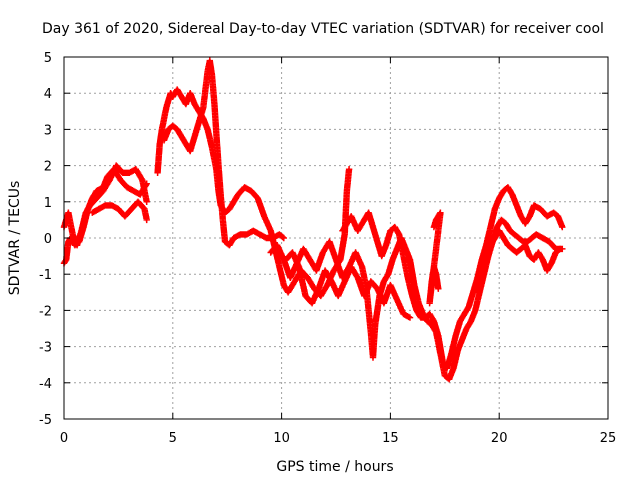 Image resolution: width=640 pixels, height=480 pixels. I want to click on y-tick-label: 2, so click(48, 167).